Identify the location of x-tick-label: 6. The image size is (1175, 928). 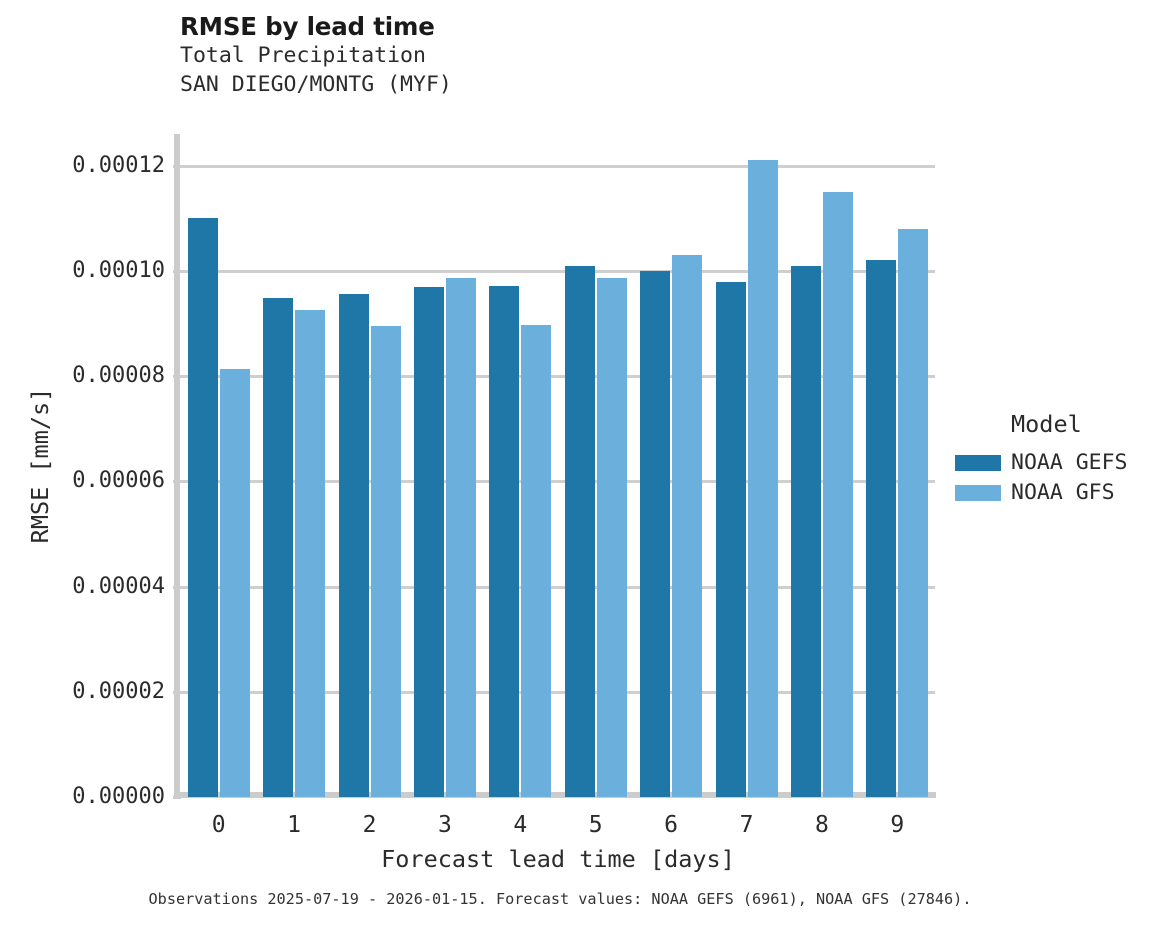
(671, 825).